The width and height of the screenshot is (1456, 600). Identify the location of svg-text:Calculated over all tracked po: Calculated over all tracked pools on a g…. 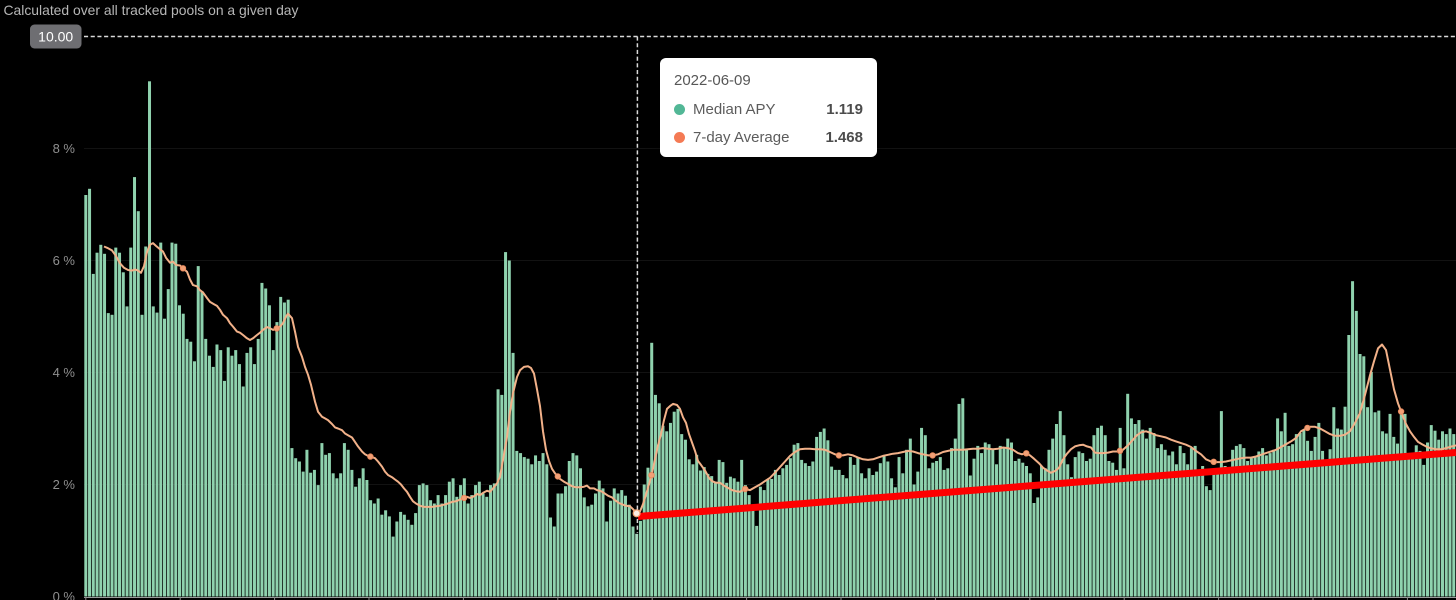
(151, 10).